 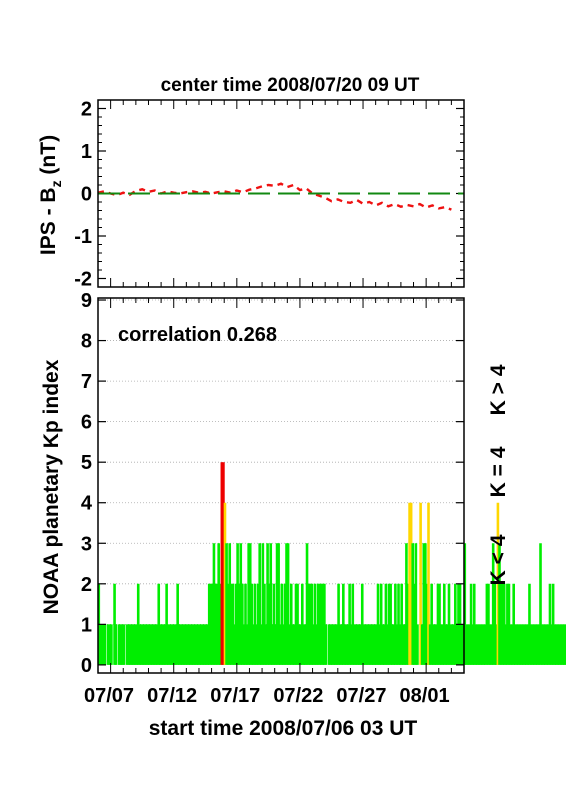 What do you see at coordinates (83, 237) in the screenshot?
I see `top-y-tick-label: -1` at bounding box center [83, 237].